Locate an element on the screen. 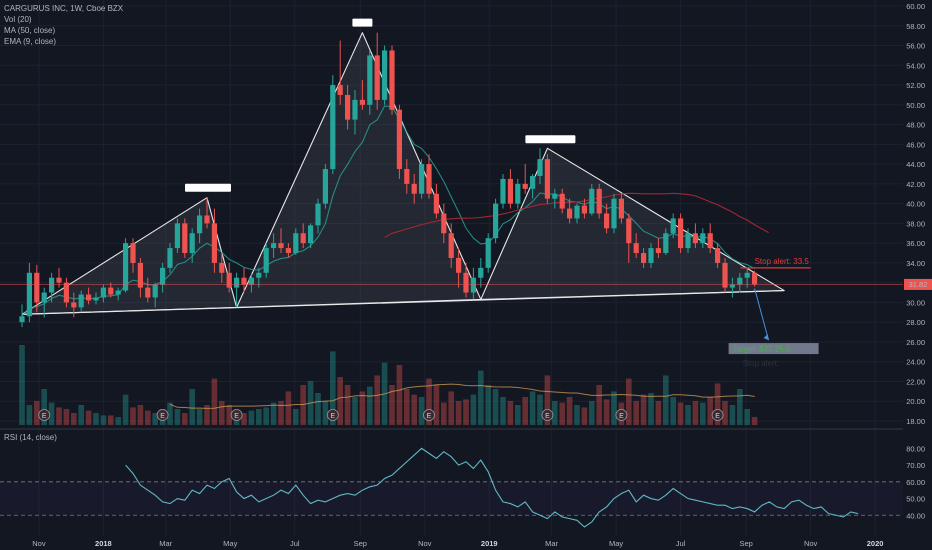  price-axis-label: 18.00 is located at coordinates (915, 421).